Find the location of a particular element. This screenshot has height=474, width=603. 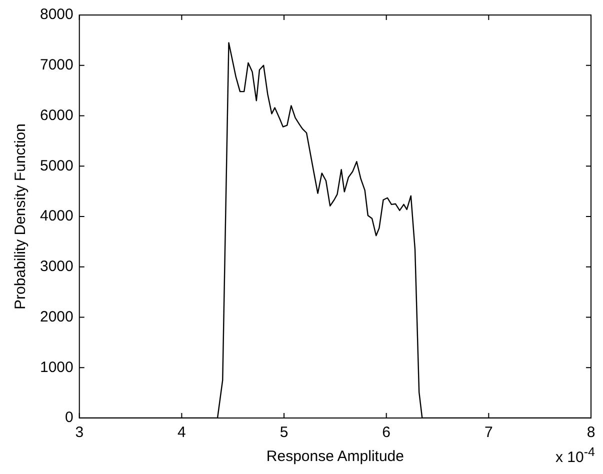

y-tick-label: 1000 is located at coordinates (57, 367).